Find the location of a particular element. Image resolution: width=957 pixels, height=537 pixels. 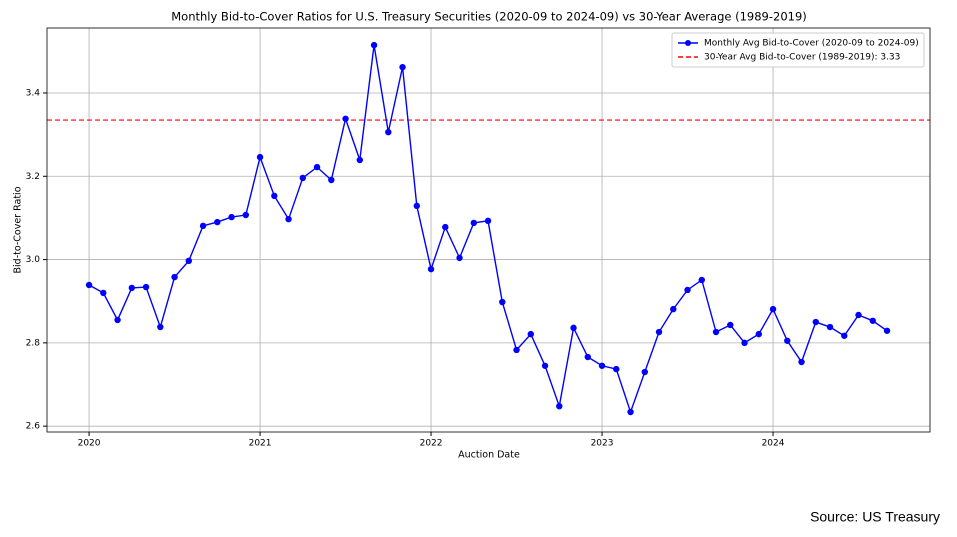

legend-label: 30-Year Avg Bid-to-Cover (1989-2019) is located at coordinates (802, 58).